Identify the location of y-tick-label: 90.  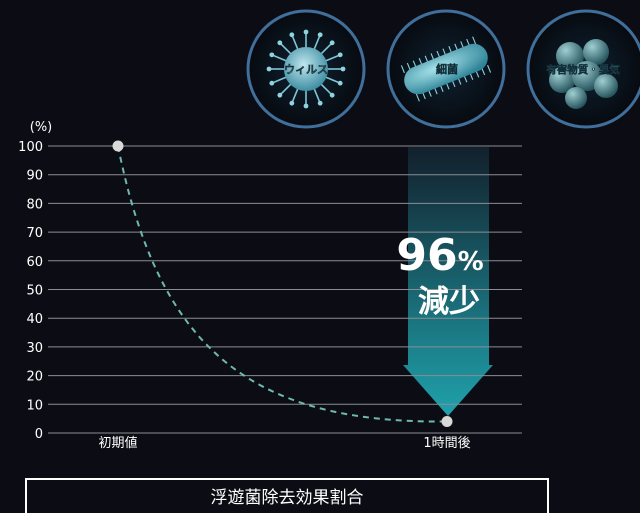
(34, 176).